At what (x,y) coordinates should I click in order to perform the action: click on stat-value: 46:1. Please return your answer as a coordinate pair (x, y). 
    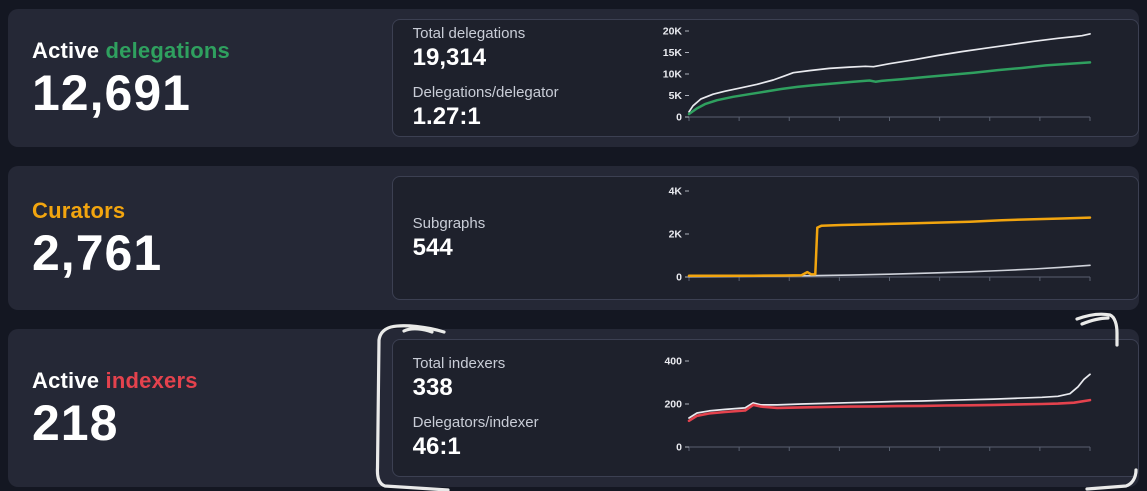
    Looking at the image, I should click on (436, 446).